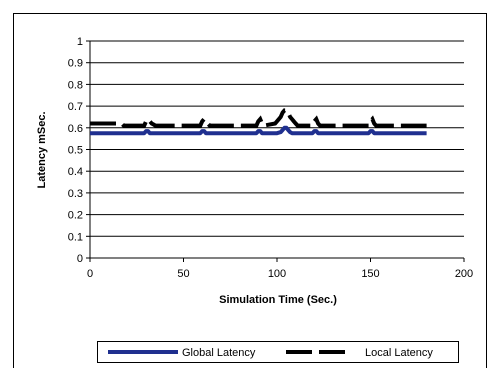 The image size is (495, 373). I want to click on x-tick-label-1: 50, so click(183, 274).